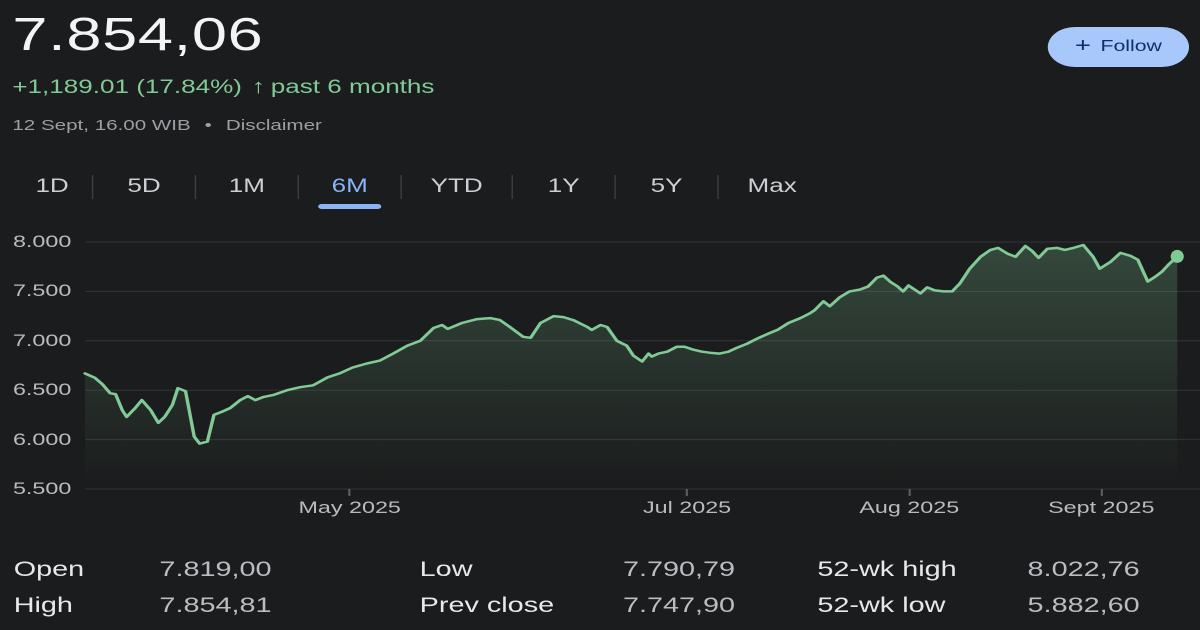 The image size is (1200, 630). I want to click on change-period-label: past 6 months, so click(352, 87).